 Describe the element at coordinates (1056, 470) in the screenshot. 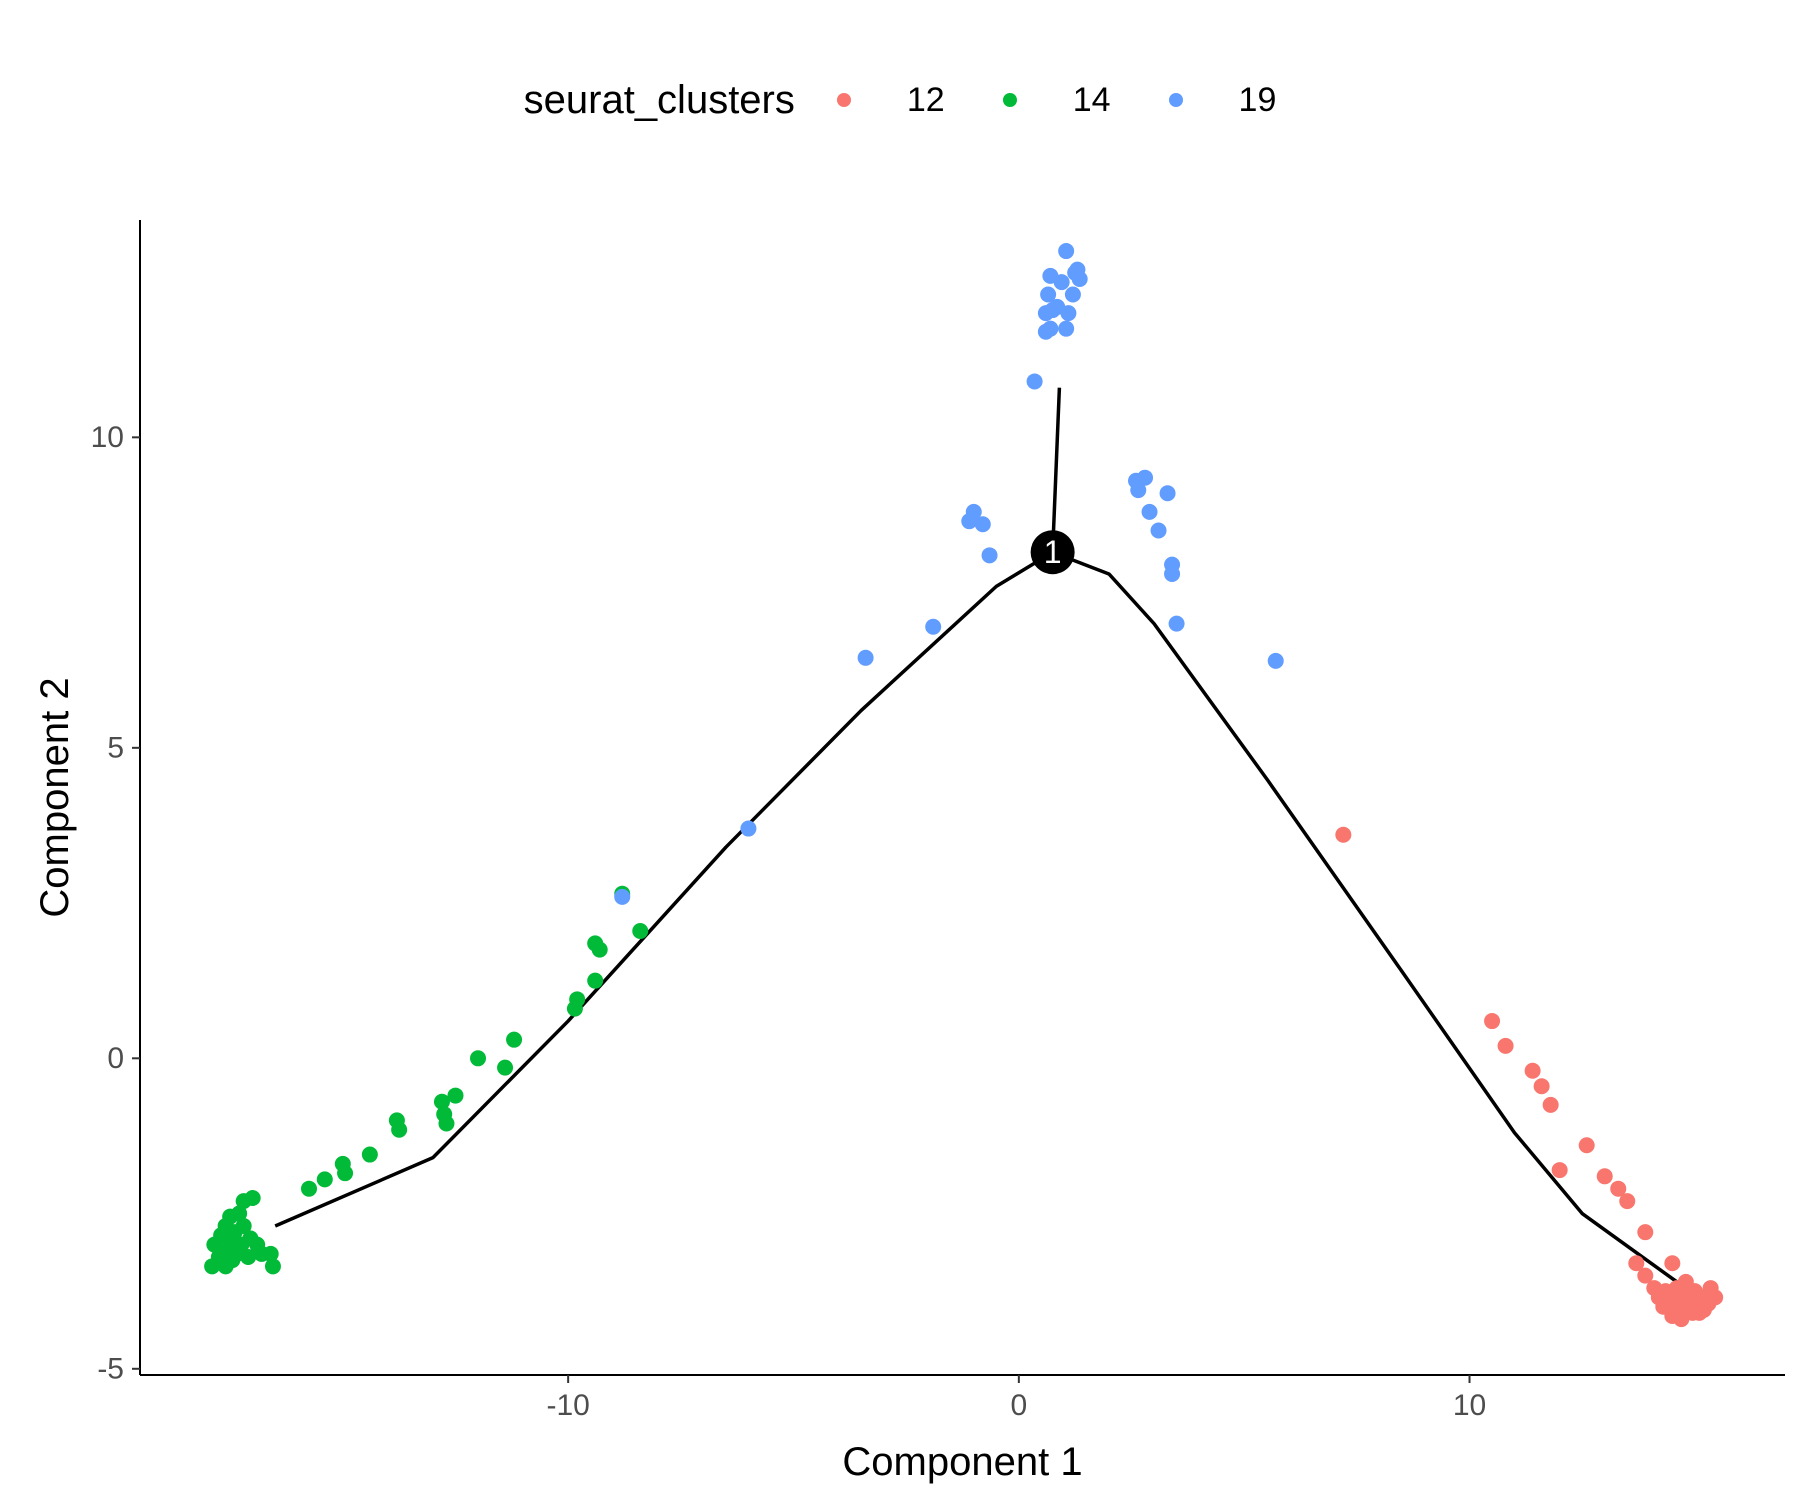

I see `trajectory-branch-top` at that location.